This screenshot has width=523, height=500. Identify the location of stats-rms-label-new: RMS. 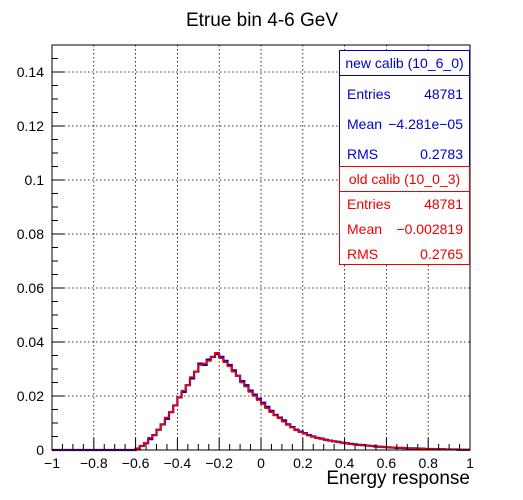
(363, 154).